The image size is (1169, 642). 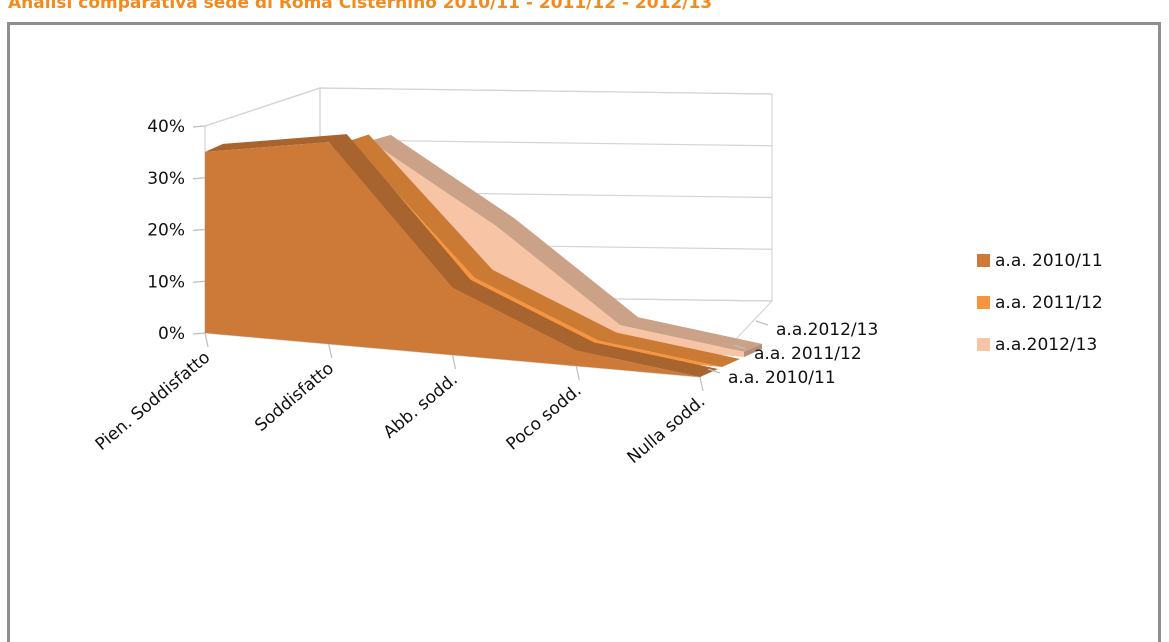 I want to click on legend-label: a.a. 2010/11, so click(x=1049, y=261).